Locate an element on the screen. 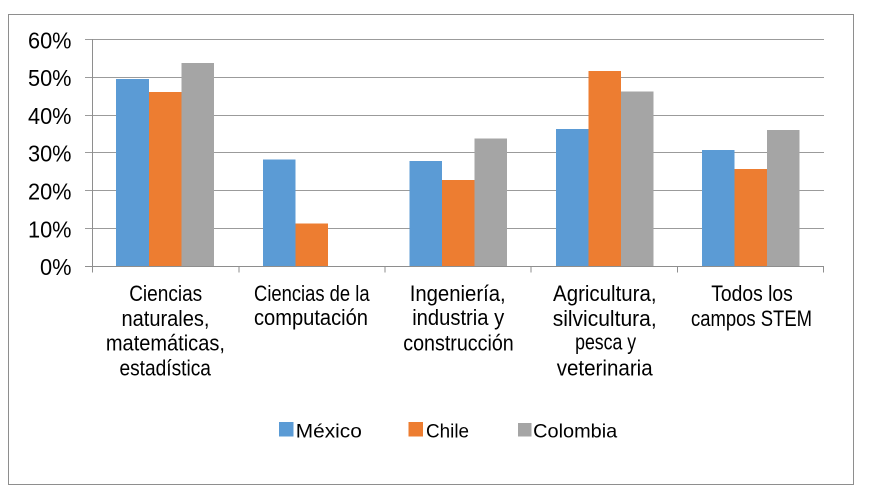 This screenshot has height=500, width=872. svg-text: Todos los is located at coordinates (752, 293).